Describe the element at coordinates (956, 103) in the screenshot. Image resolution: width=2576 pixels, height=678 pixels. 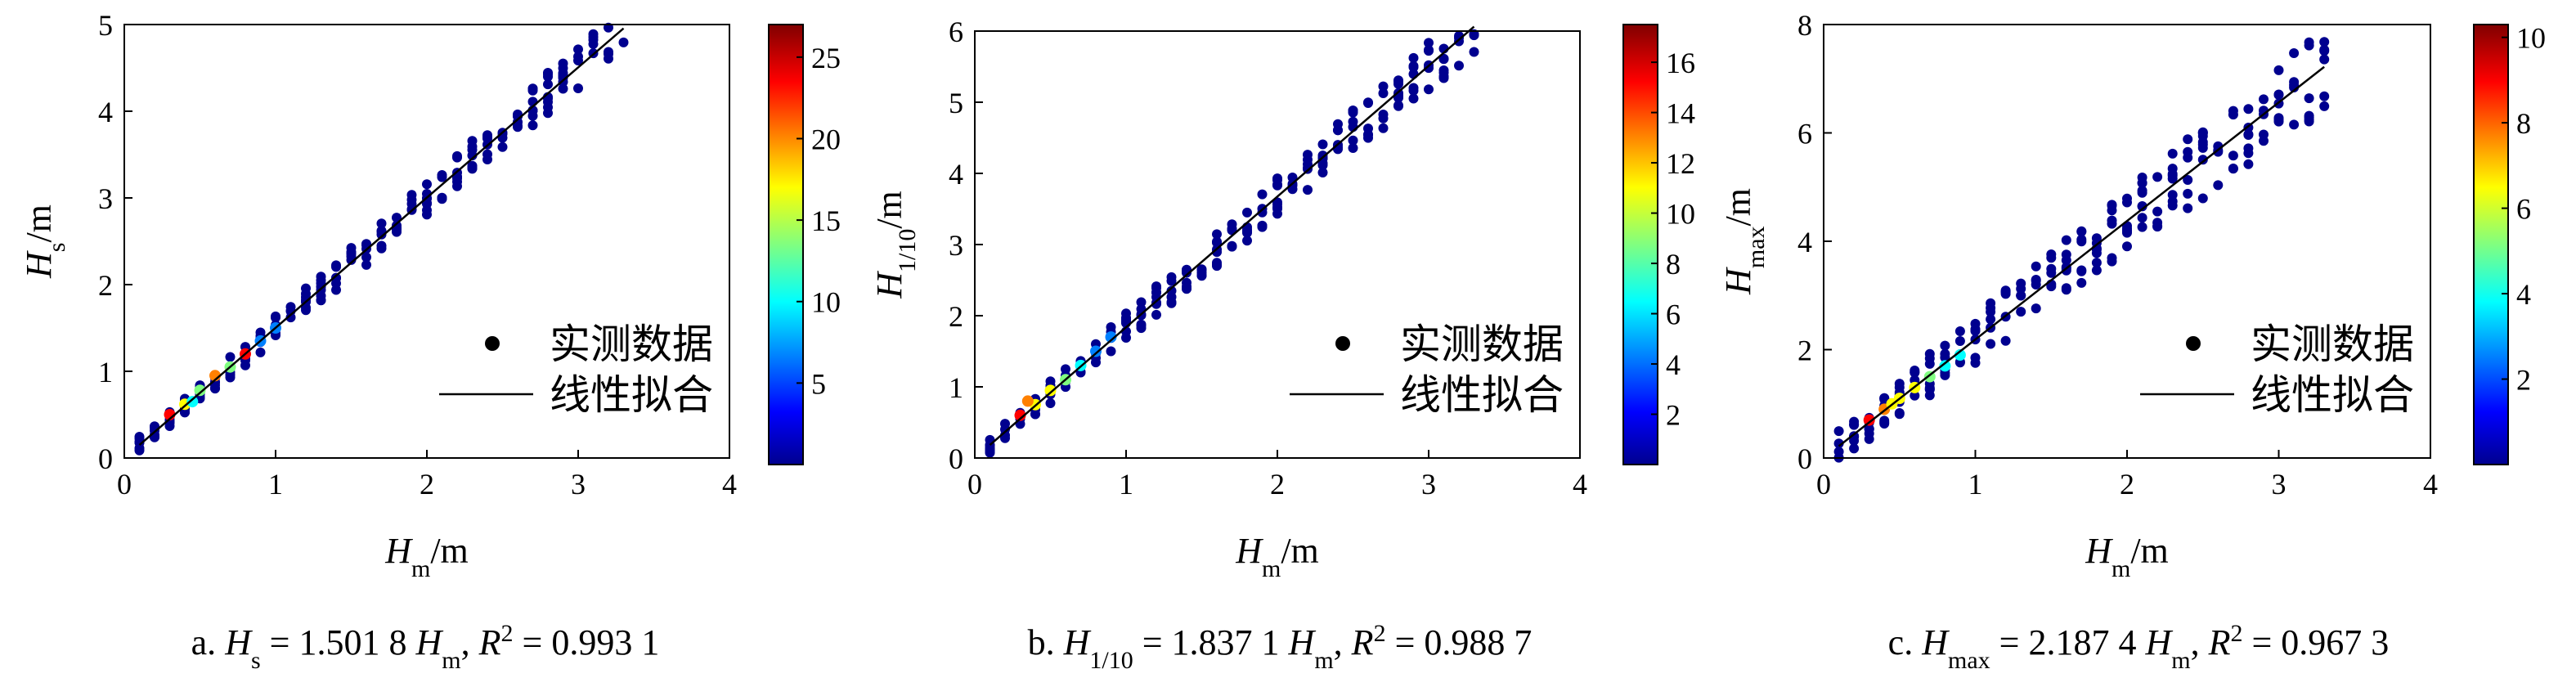
I see `y-tick-label: 5` at that location.